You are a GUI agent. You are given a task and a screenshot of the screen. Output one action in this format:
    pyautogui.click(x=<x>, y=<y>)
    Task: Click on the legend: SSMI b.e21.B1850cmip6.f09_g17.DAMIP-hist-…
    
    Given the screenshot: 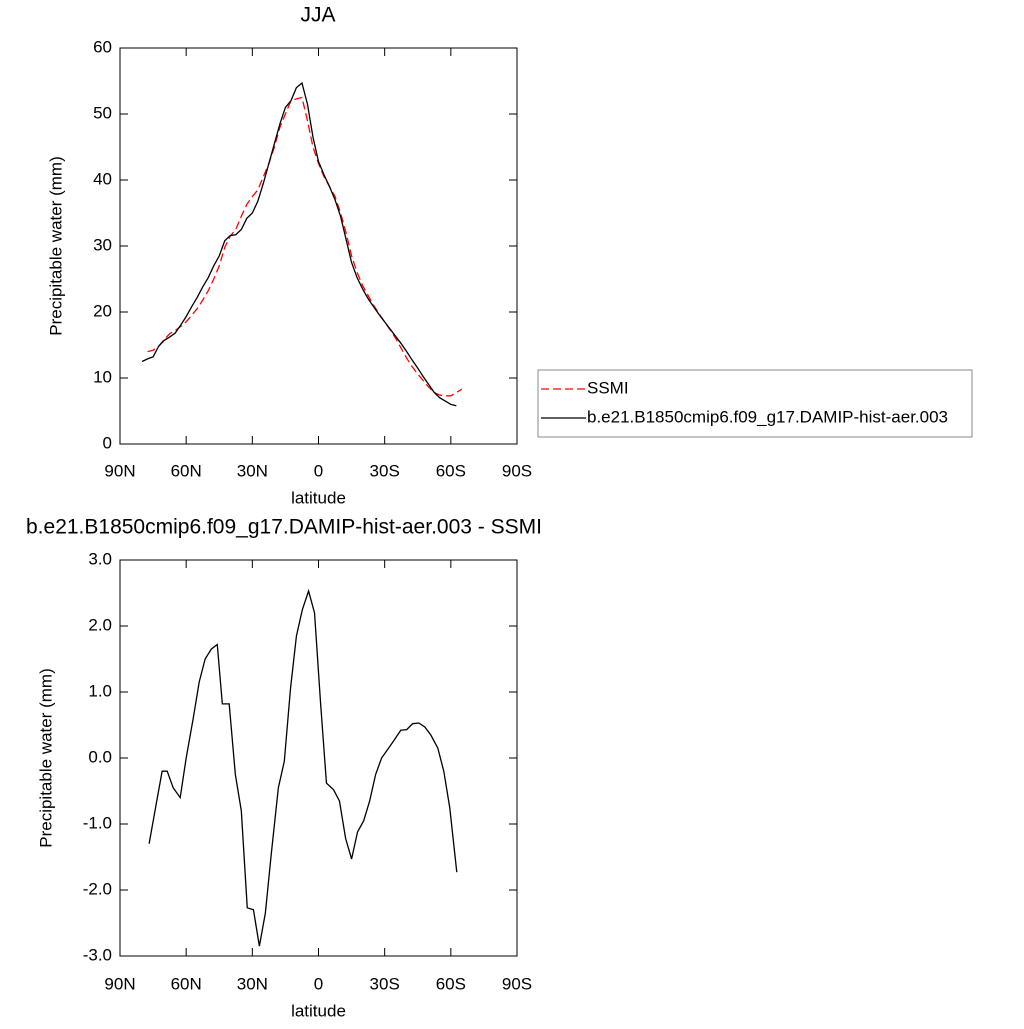 What is the action you would take?
    pyautogui.click(x=755, y=403)
    